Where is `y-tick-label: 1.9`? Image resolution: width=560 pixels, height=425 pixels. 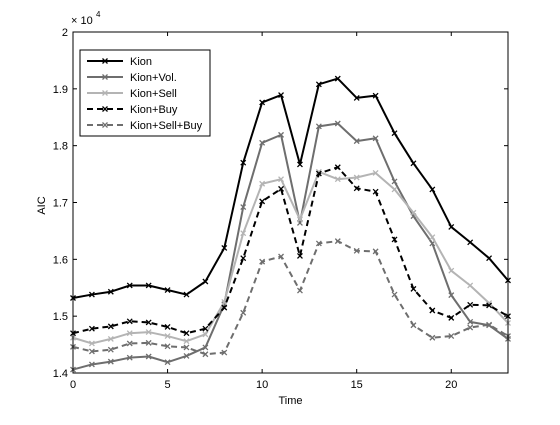
y-tick-label: 1.9 is located at coordinates (60, 90).